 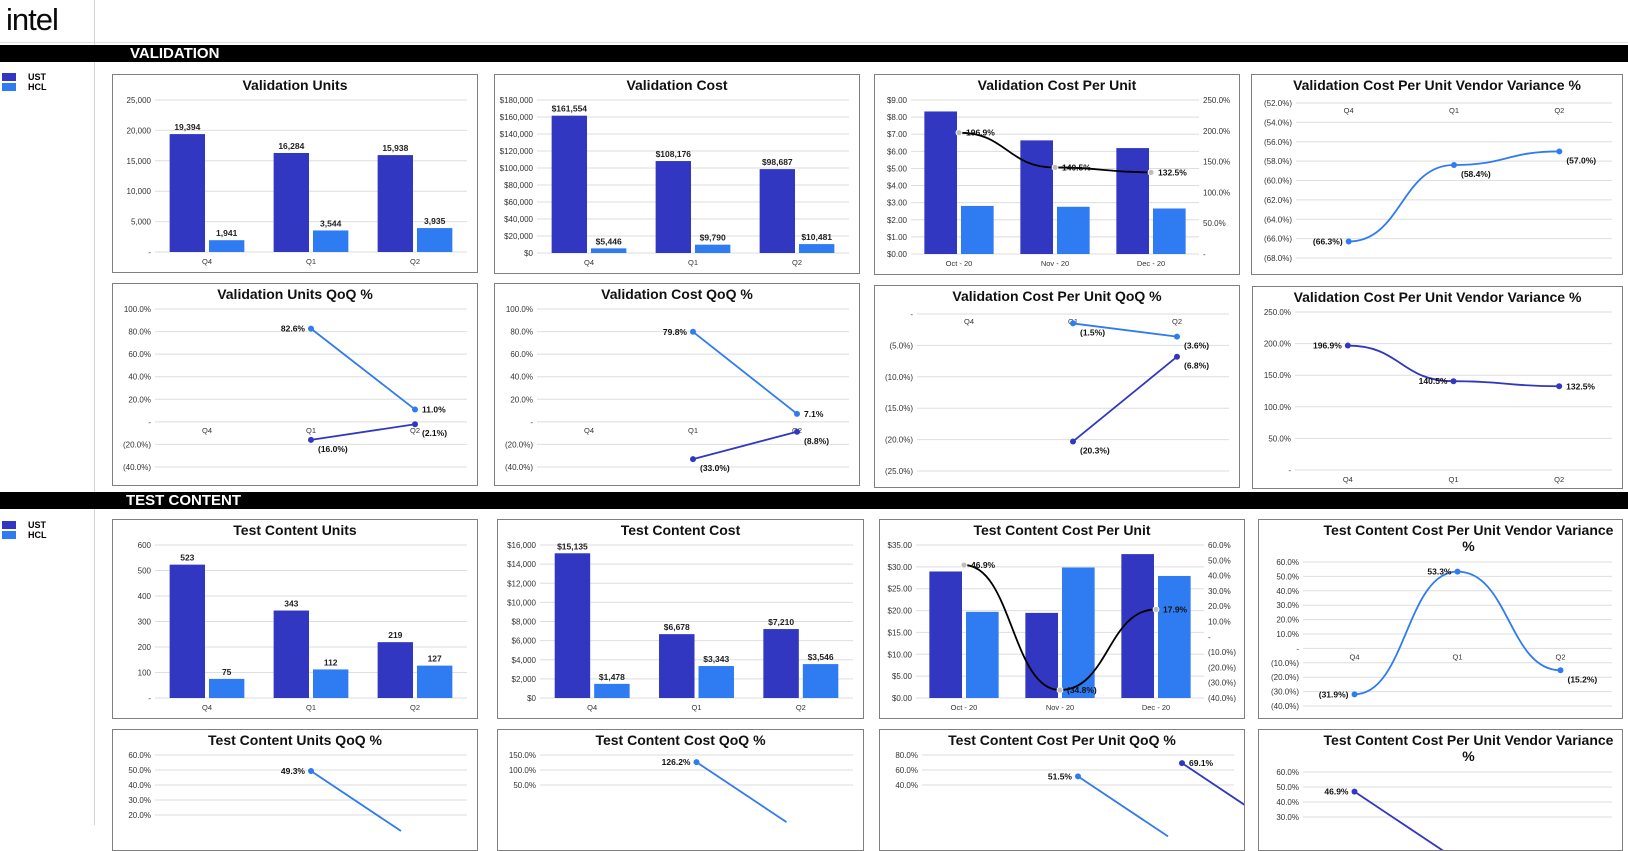 What do you see at coordinates (434, 409) in the screenshot?
I see `data-label: 11.0%` at bounding box center [434, 409].